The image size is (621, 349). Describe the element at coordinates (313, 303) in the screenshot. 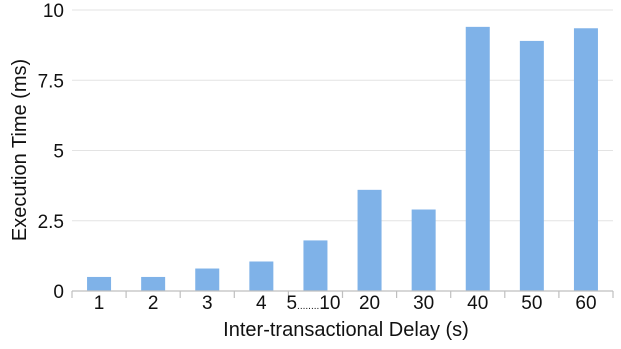

I see `x-tick-label: 5........10` at that location.